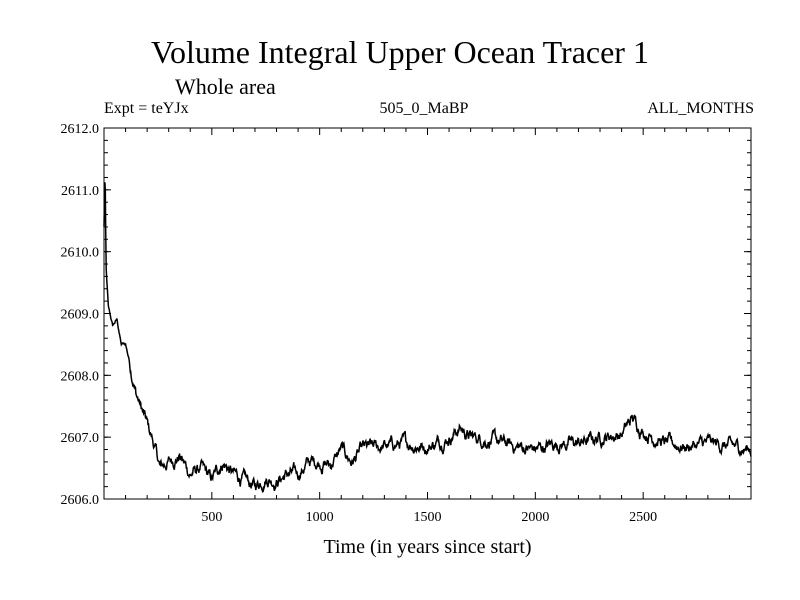 Image resolution: width=800 pixels, height=600 pixels. What do you see at coordinates (80, 315) in the screenshot?
I see `y-tick-label: 2609.0` at bounding box center [80, 315].